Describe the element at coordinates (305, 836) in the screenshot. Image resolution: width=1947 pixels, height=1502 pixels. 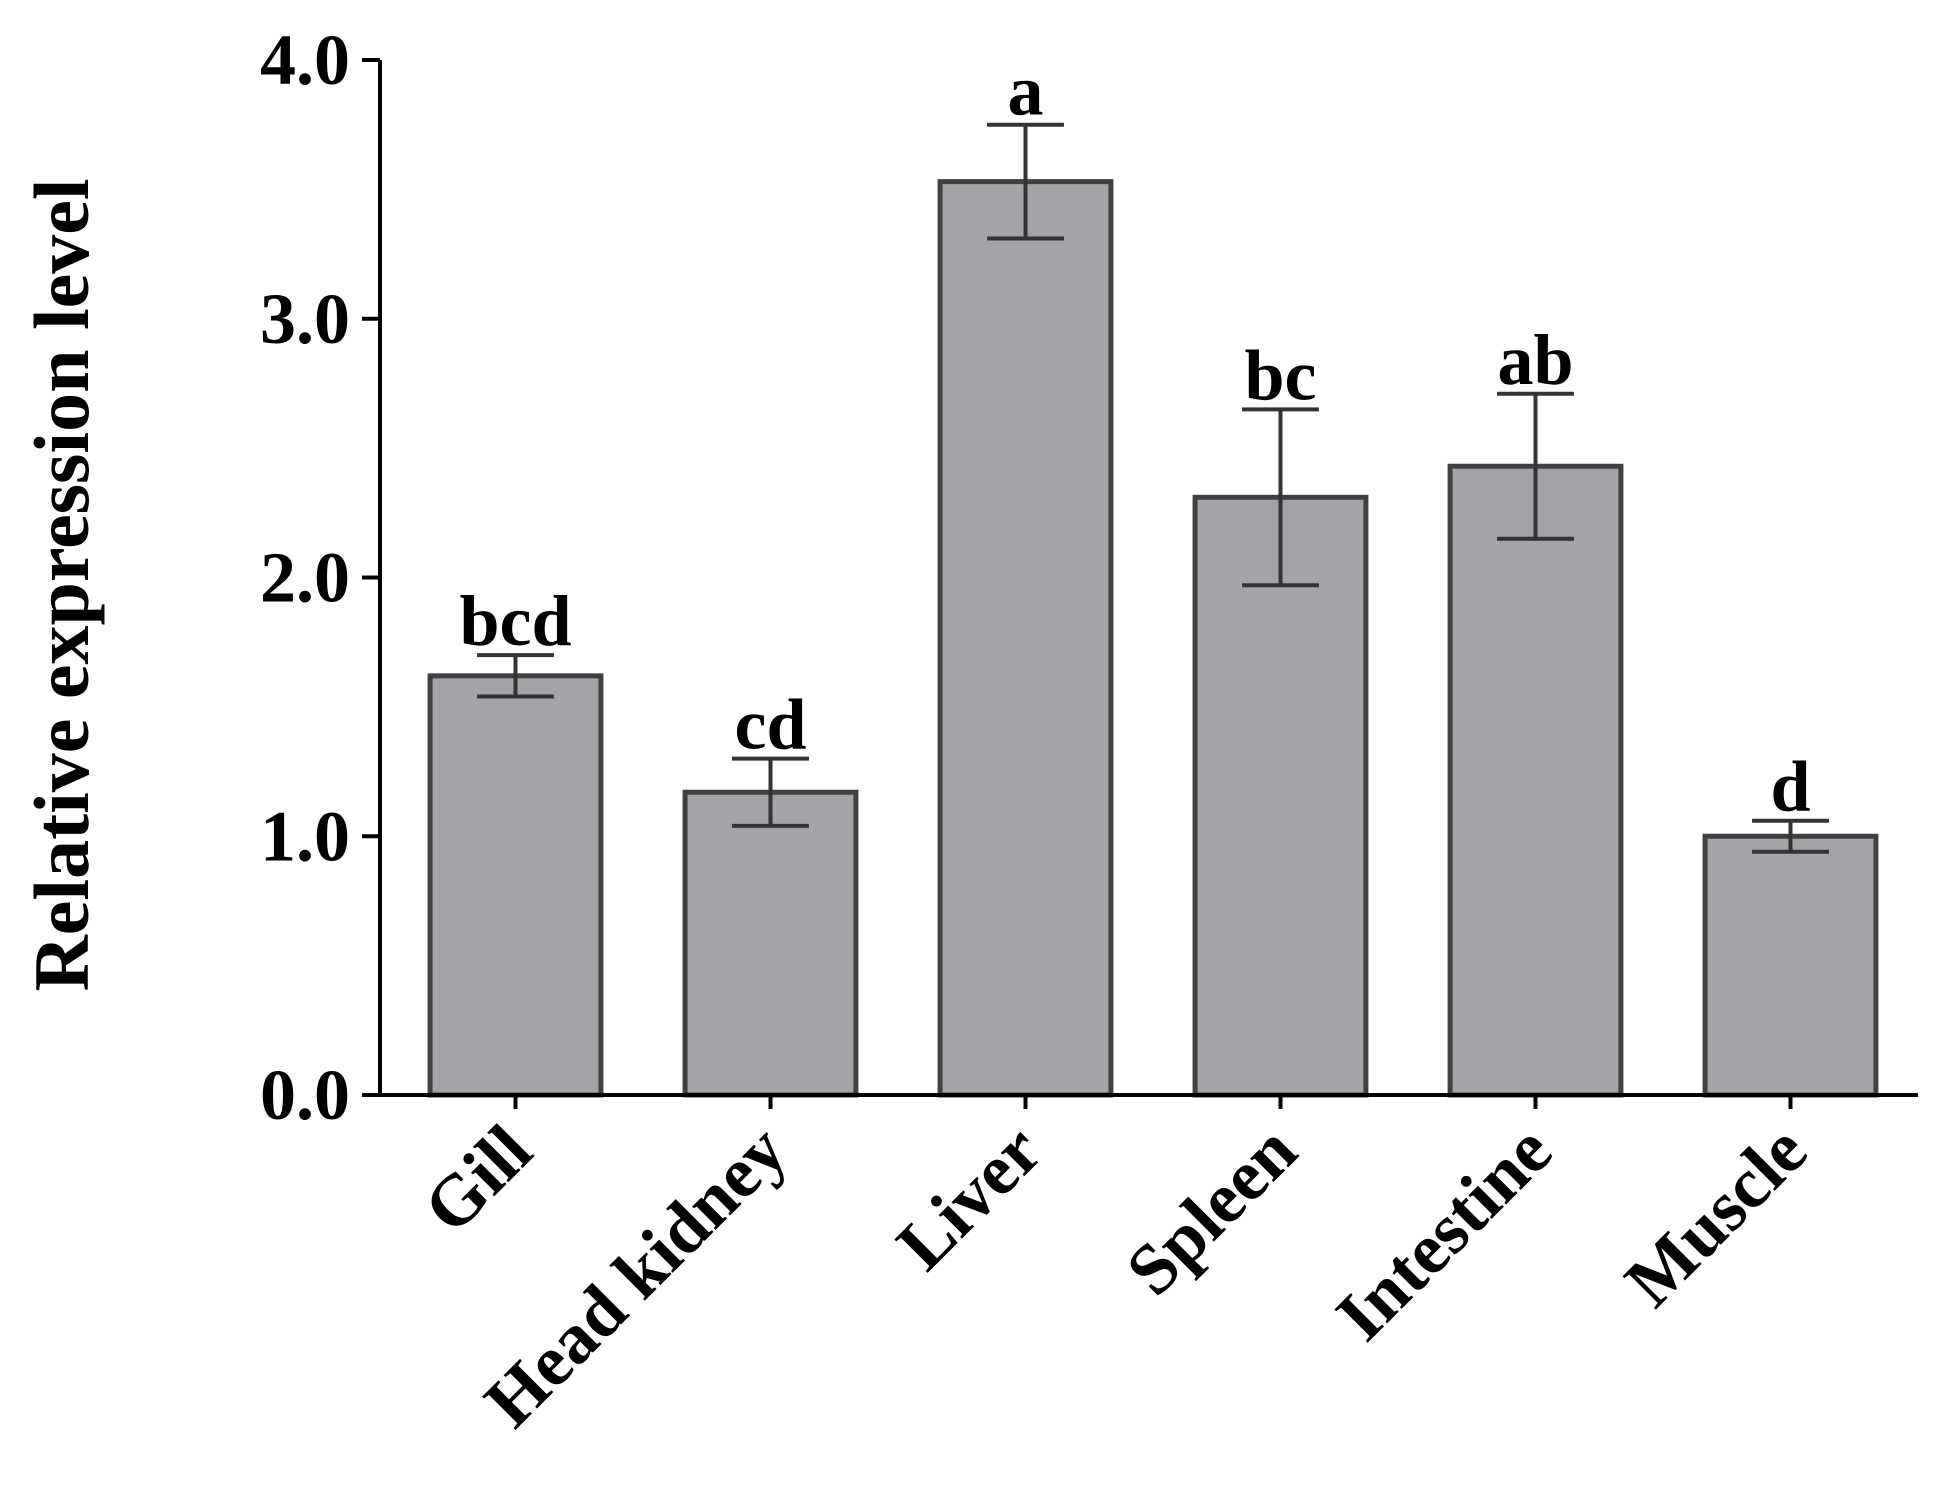
I see `y-tick-label: 1.0` at that location.